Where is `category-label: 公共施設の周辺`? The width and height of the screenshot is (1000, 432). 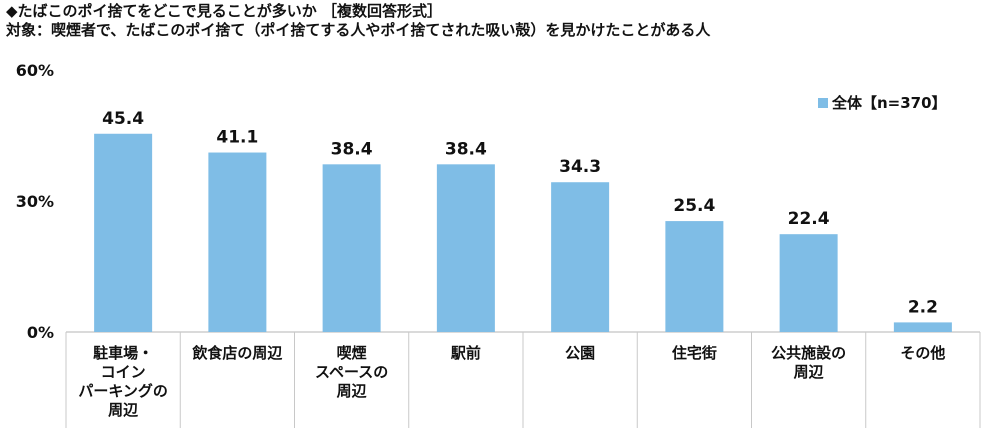
category-label: 公共施設の周辺 is located at coordinates (808, 362).